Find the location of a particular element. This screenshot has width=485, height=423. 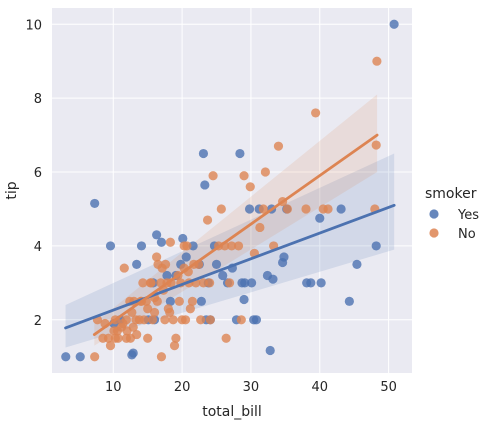

x-tick-label: 10 is located at coordinates (113, 387).